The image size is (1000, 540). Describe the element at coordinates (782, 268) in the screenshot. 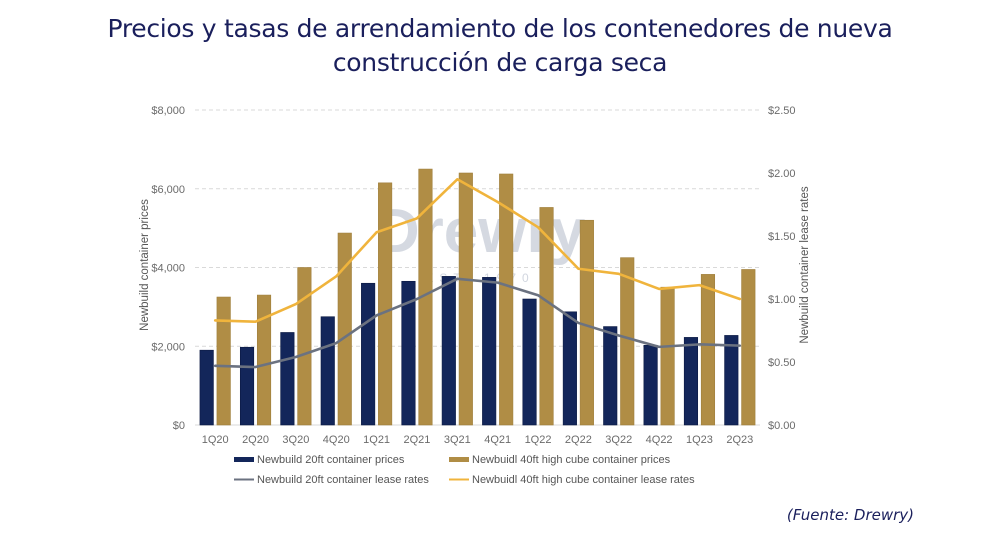

I see `y-axis-right: $0.00 $0.50 $1.00 $1.50 $2.00 $2.50` at that location.